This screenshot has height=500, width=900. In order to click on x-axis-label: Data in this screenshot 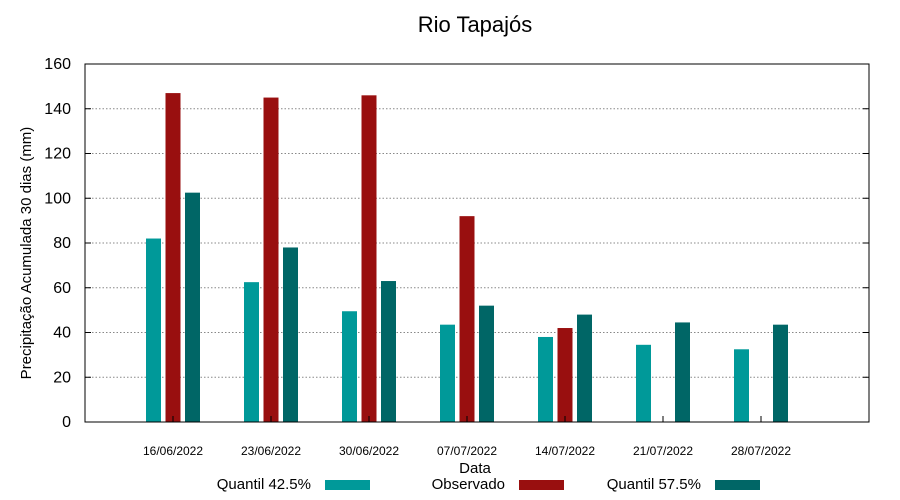, I will do `click(475, 468)`.